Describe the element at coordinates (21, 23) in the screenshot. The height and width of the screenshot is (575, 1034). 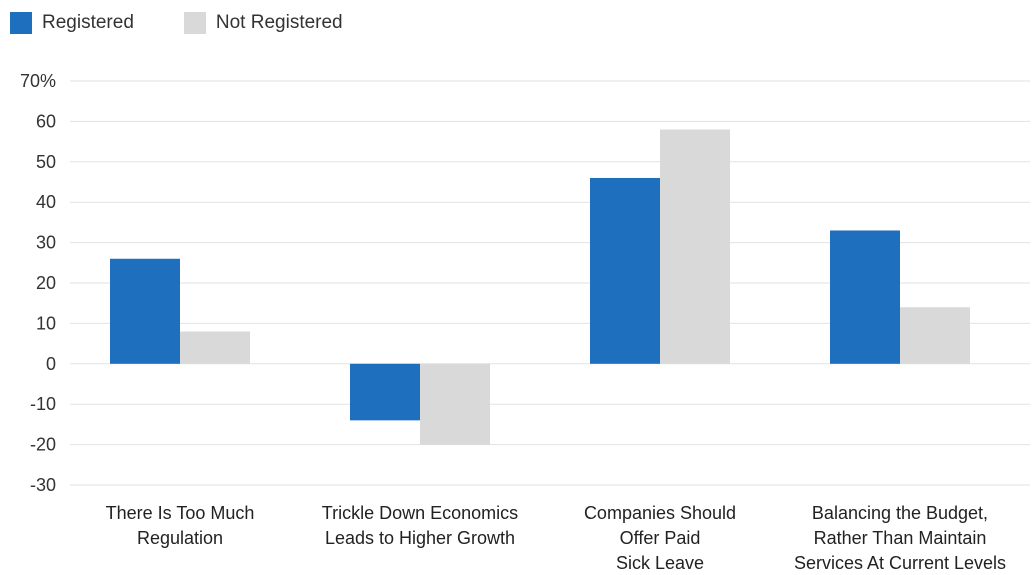
I see `legend-swatch-registered` at that location.